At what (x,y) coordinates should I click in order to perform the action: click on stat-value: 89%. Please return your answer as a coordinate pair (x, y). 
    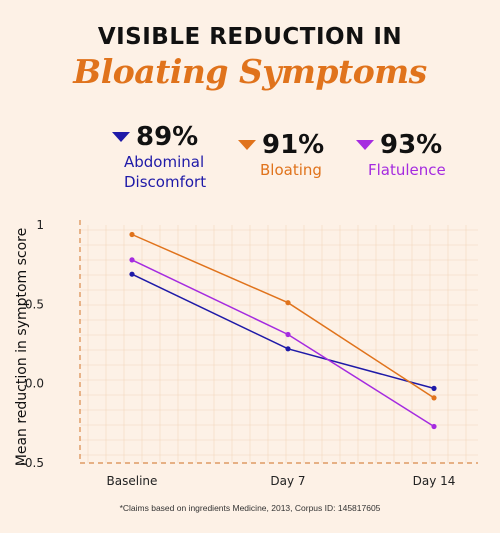
    Looking at the image, I should click on (167, 137).